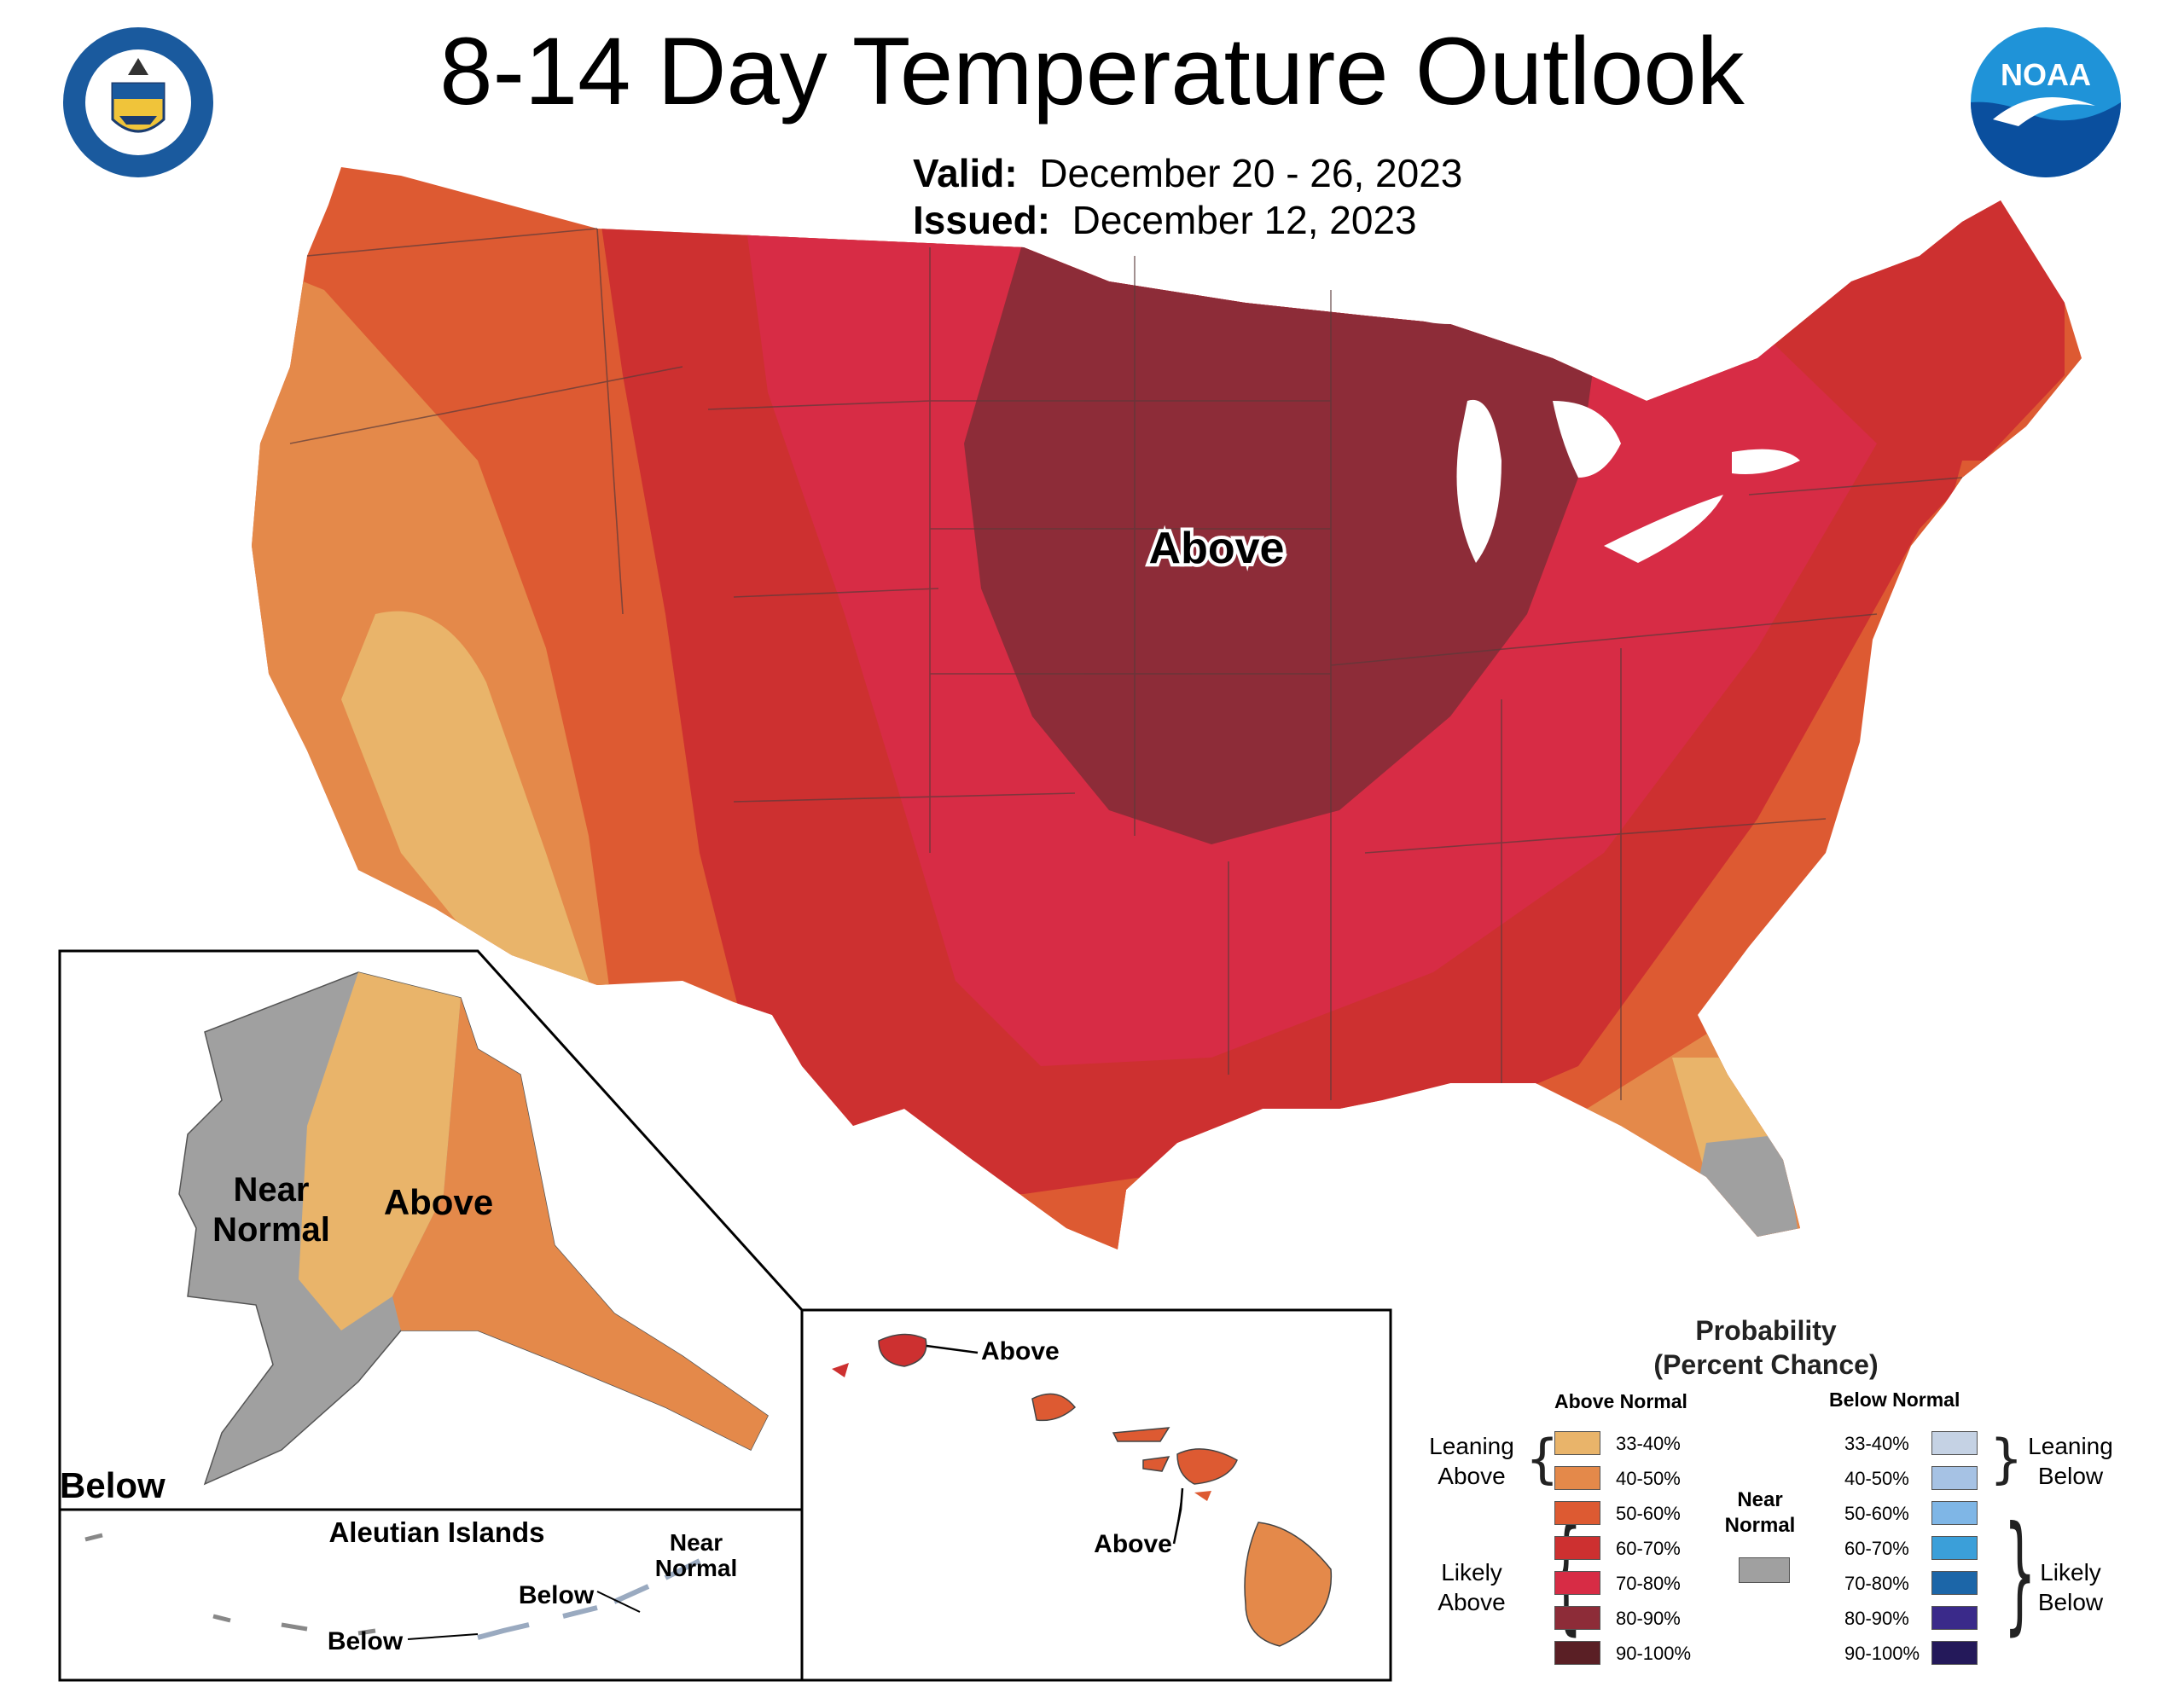  What do you see at coordinates (1092, 71) in the screenshot?
I see `map-title: 8-14 Day Temperature Outlook` at bounding box center [1092, 71].